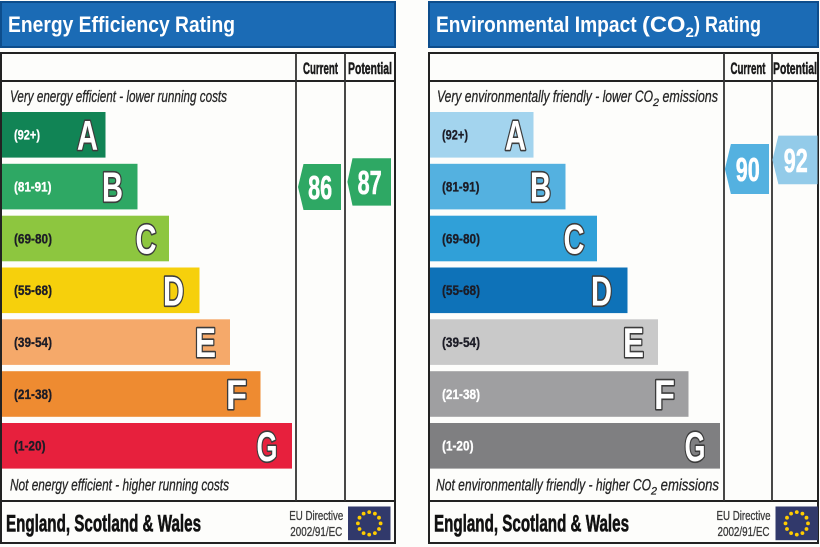 The height and width of the screenshot is (547, 820). What do you see at coordinates (598, 26) in the screenshot?
I see `svg-text:Environmental Impact (CO2) Rat: Environmental Impact (CO2) Rating` at bounding box center [598, 26].